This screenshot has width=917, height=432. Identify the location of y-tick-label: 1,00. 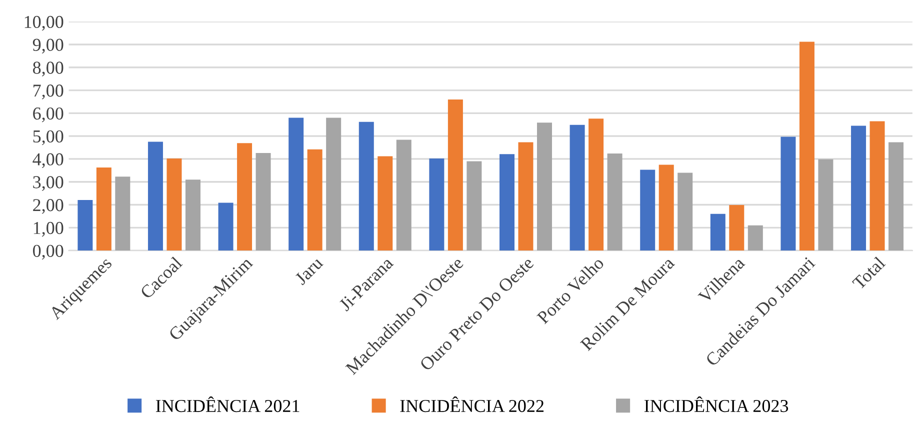
(49, 229).